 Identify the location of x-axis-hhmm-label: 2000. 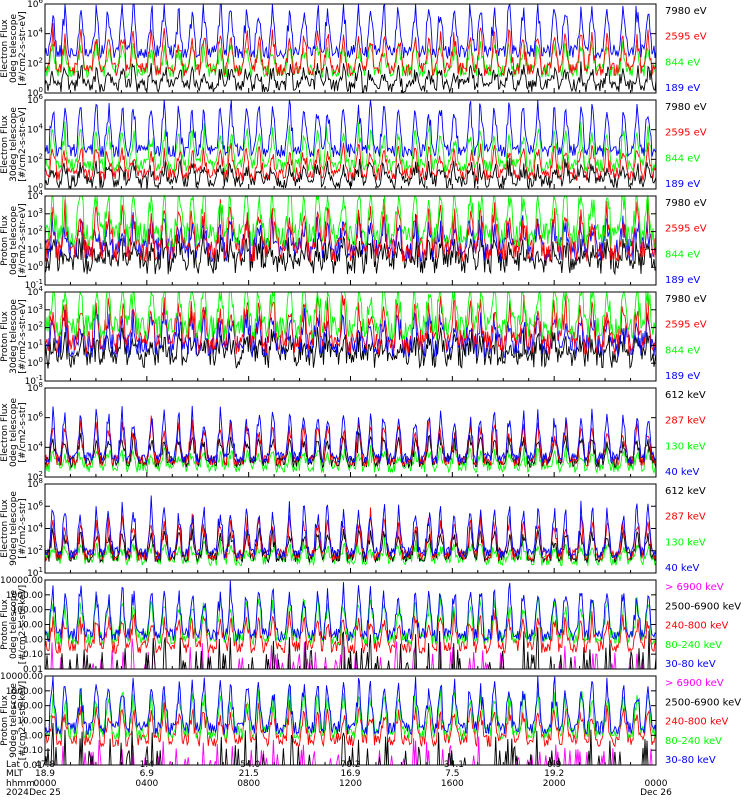
(554, 784).